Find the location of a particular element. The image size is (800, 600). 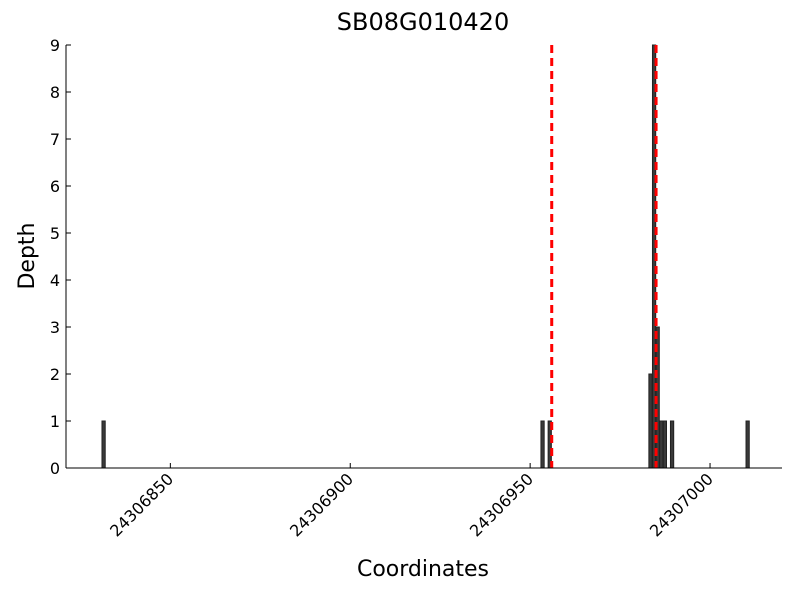

x-tick-label: 24306900 is located at coordinates (321, 504).